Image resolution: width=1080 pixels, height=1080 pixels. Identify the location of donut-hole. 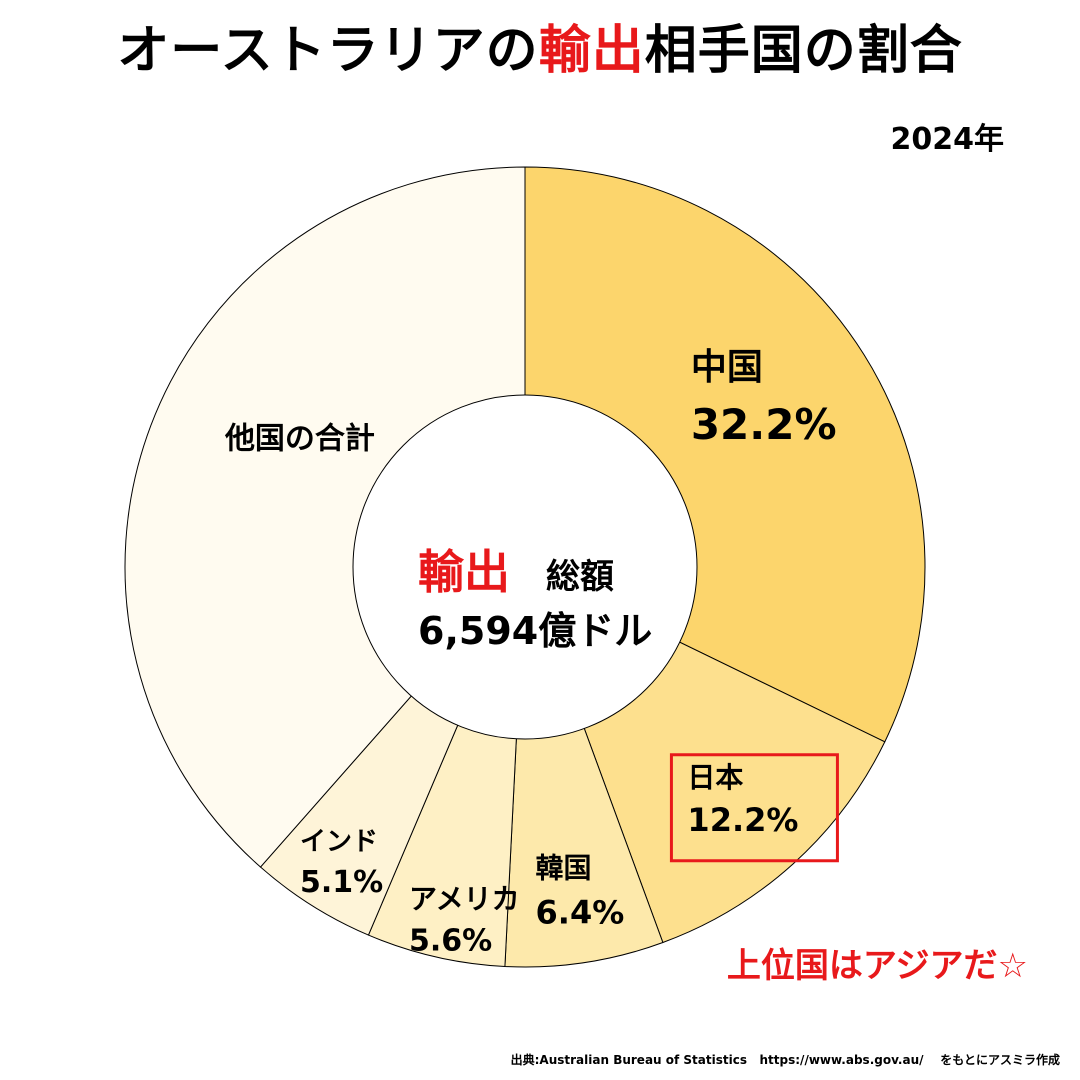
(525, 567).